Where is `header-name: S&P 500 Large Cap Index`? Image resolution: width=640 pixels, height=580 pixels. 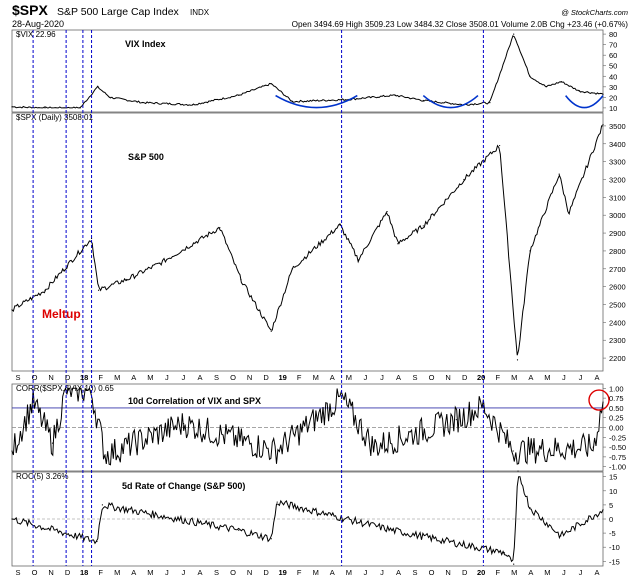 header-name: S&P 500 Large Cap Index is located at coordinates (118, 12).